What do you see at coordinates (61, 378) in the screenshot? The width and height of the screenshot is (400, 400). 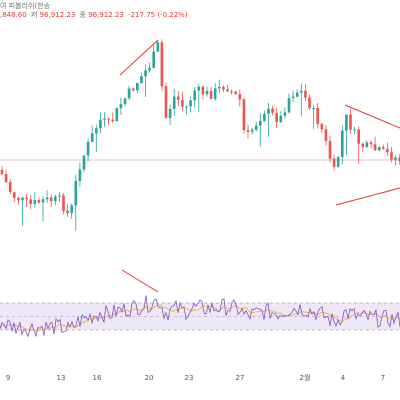 I see `x-tick-label: 13` at bounding box center [61, 378].